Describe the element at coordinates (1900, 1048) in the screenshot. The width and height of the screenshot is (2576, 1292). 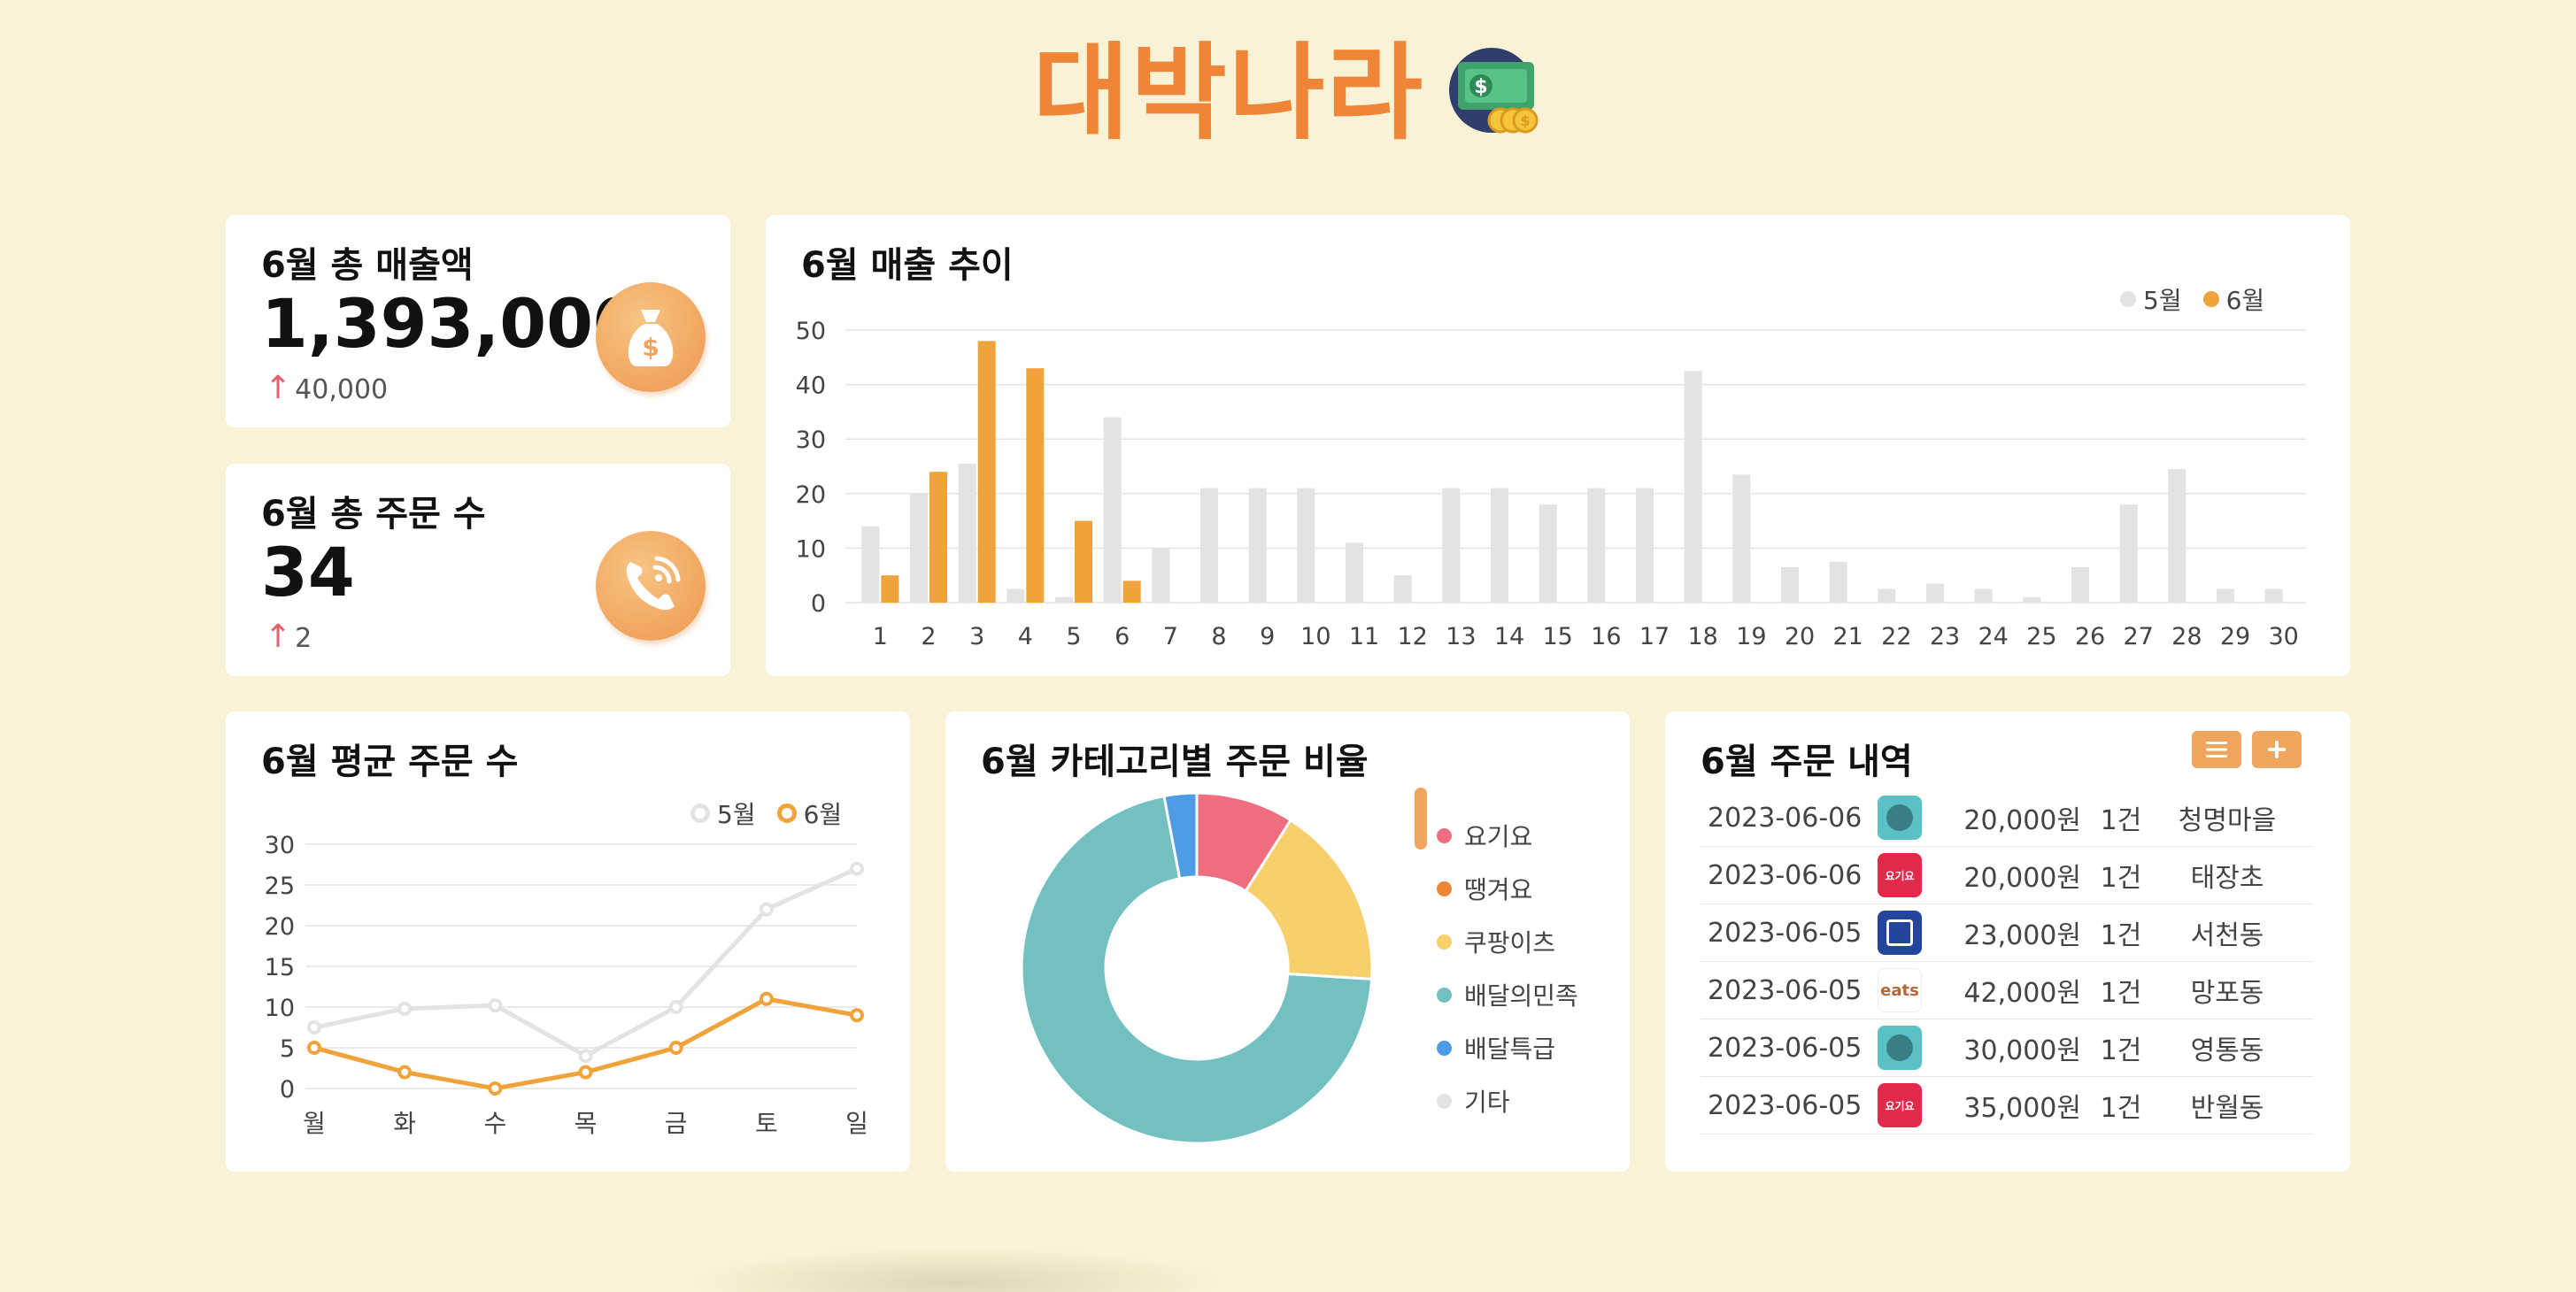
I see `baemin-logo-icon` at that location.